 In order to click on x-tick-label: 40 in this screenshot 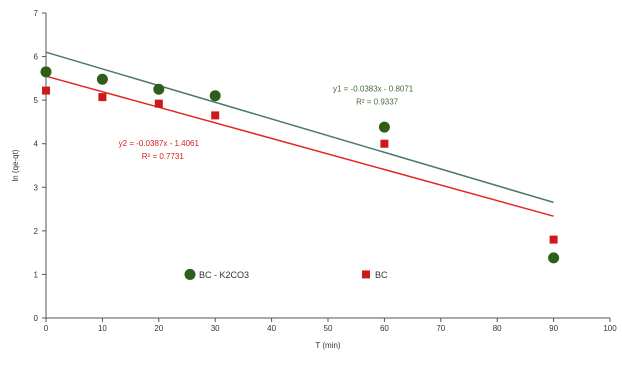, I will do `click(271, 328)`.